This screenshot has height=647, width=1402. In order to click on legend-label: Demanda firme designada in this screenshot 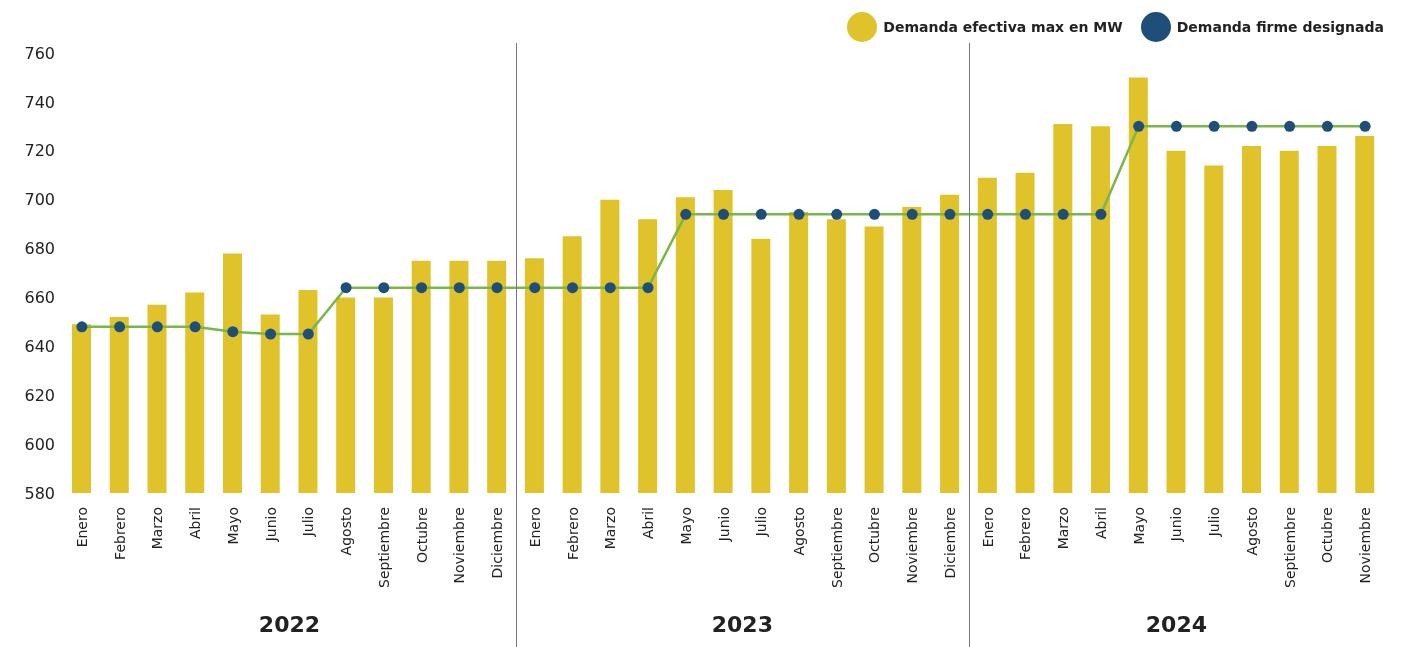, I will do `click(1280, 27)`.